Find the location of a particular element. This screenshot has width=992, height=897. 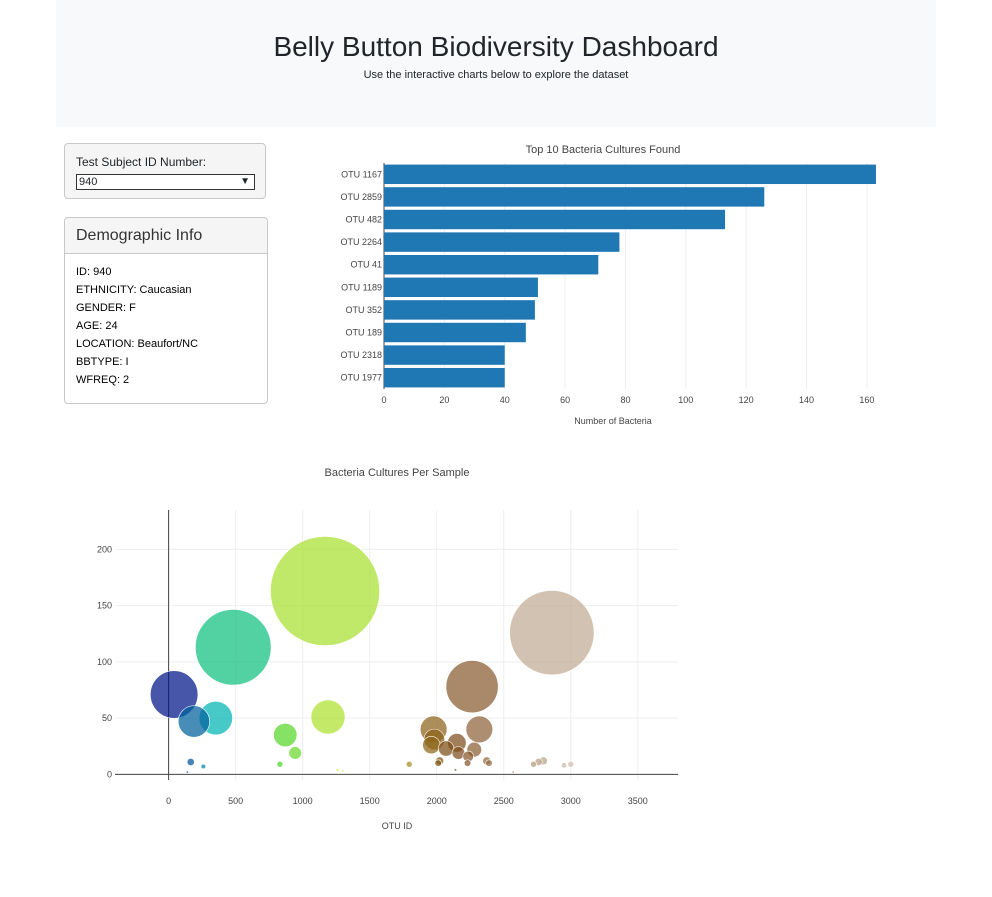

bar-category-label: OTU 41 is located at coordinates (366, 265).